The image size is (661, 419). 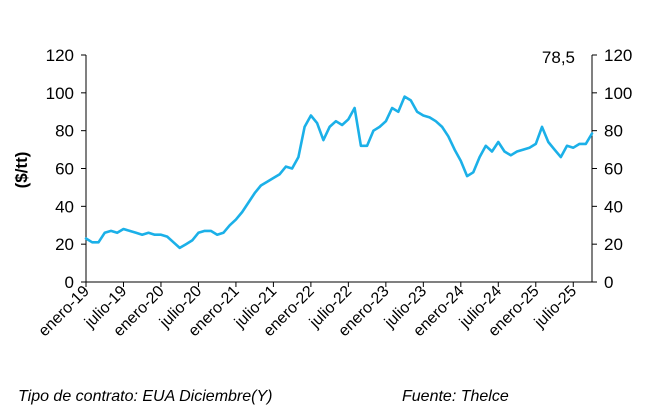 I want to click on y-tick-label-right: 0, so click(x=608, y=282).